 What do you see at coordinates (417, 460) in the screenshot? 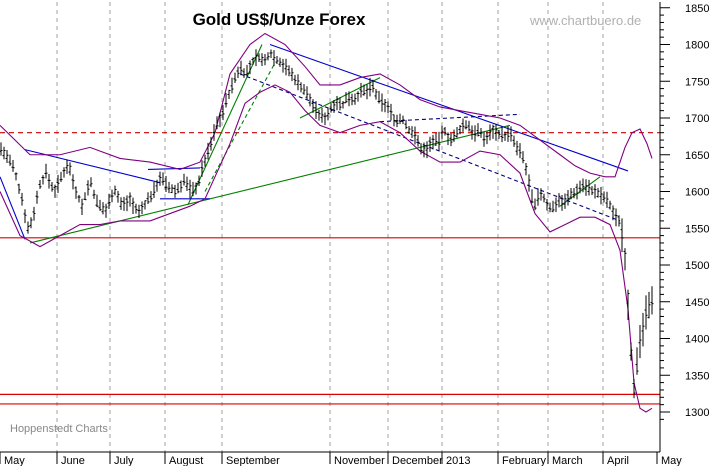
I see `month-label: December` at bounding box center [417, 460].